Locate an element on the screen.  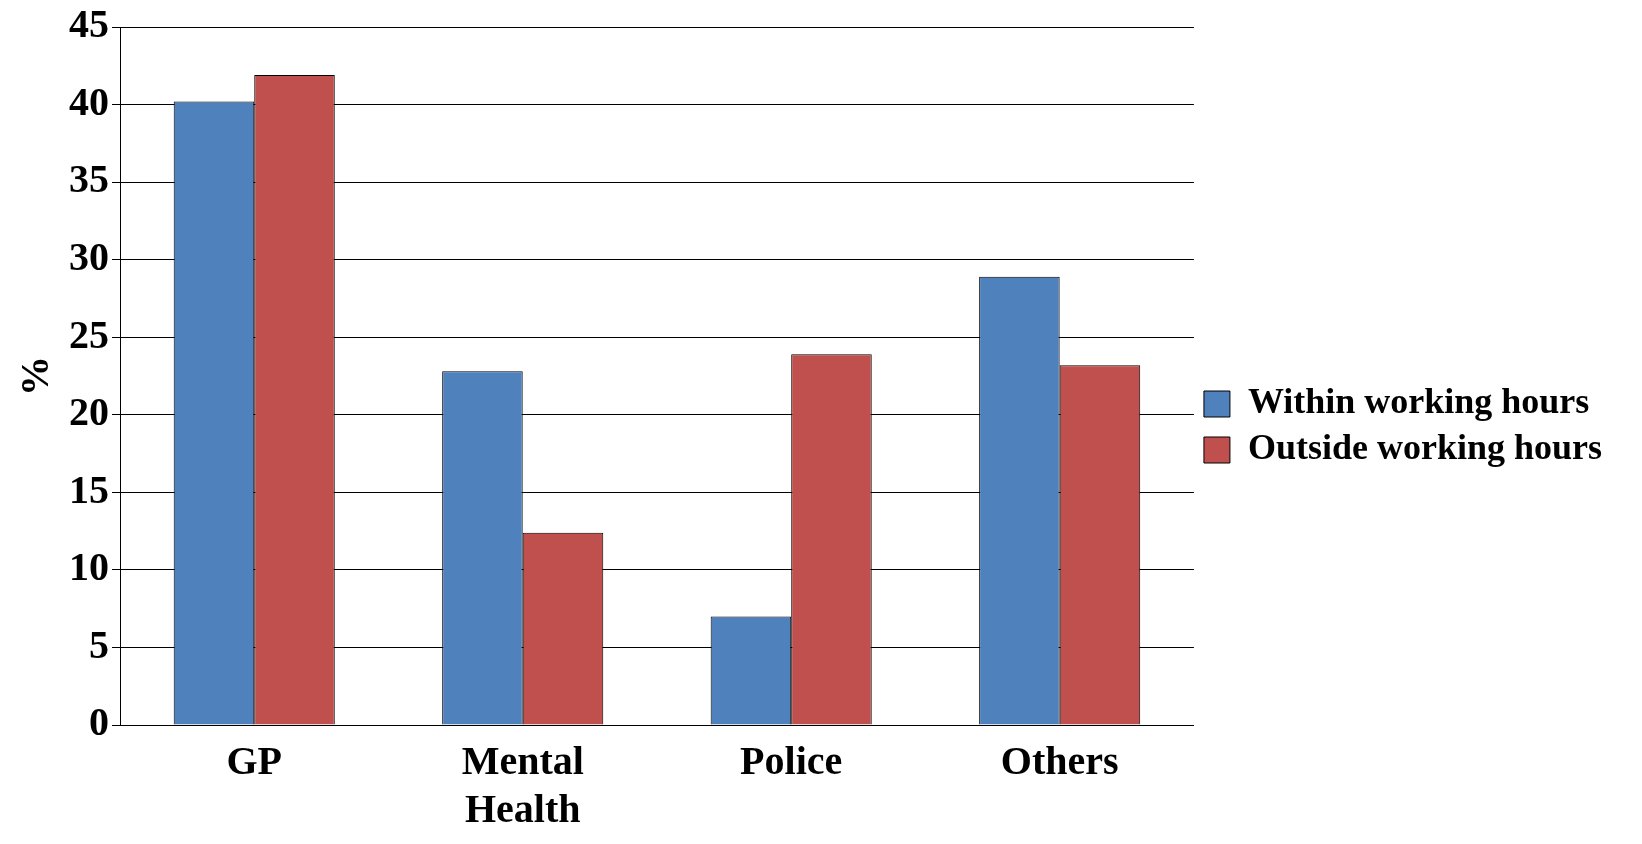
y-tick-label: 25 is located at coordinates (89, 334).